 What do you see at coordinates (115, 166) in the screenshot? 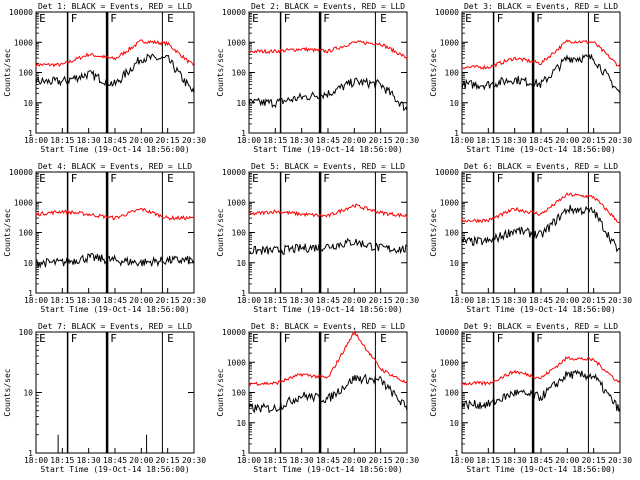
I see `panel-title: Det 4: BLACK = Events, RED = LLD` at bounding box center [115, 166].